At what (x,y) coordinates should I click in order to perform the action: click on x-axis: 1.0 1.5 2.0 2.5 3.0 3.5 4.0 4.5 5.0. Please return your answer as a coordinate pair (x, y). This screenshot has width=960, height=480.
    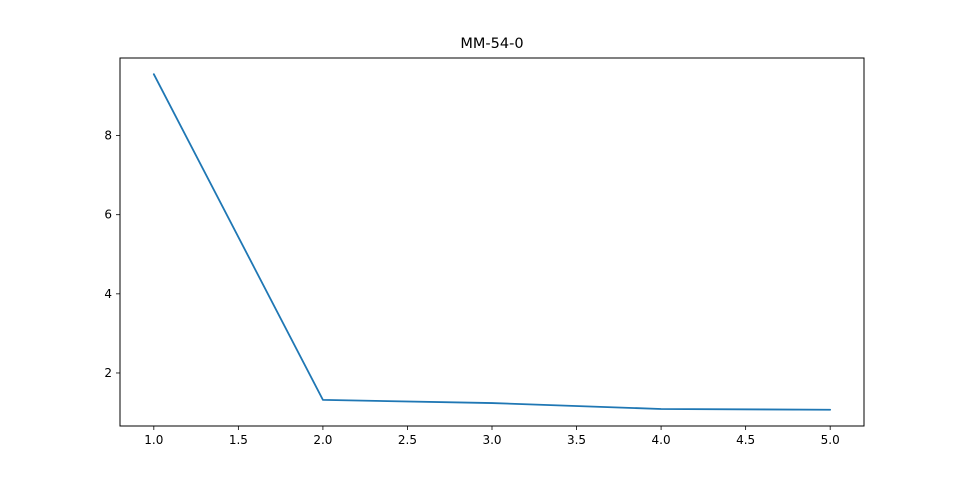
    Looking at the image, I should click on (492, 436).